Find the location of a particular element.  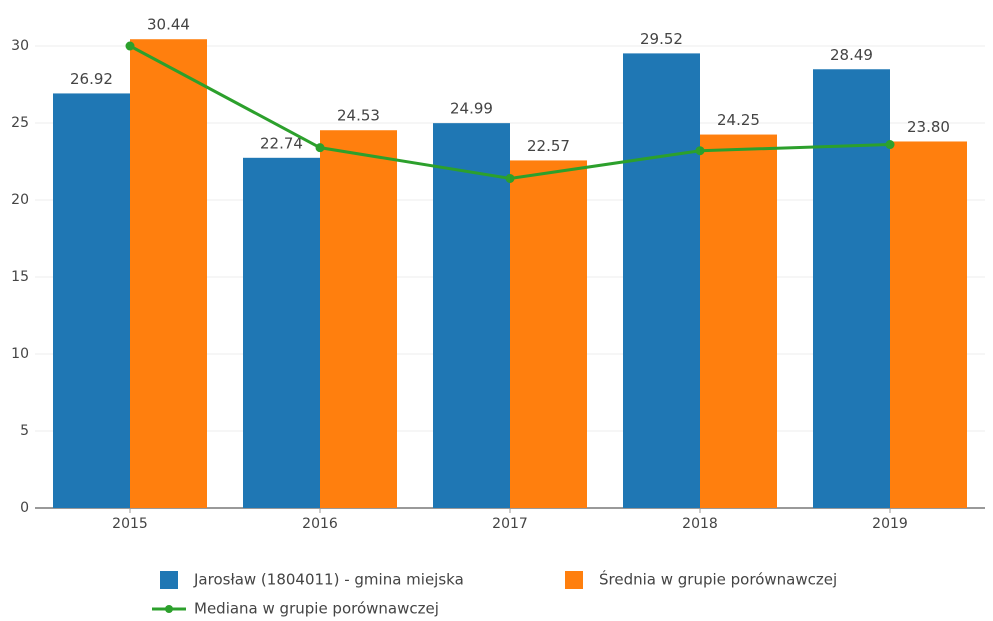

x-tick-label: 2018 is located at coordinates (700, 524).